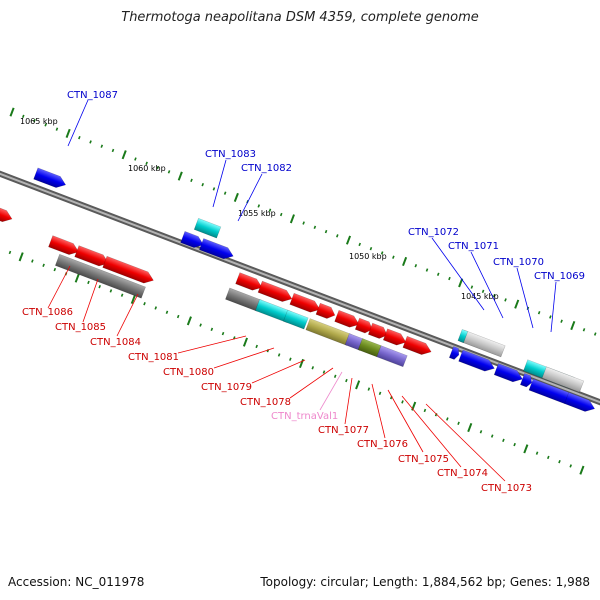  What do you see at coordinates (153, 357) in the screenshot?
I see `label-ctn-1081: CTN_1081` at bounding box center [153, 357].